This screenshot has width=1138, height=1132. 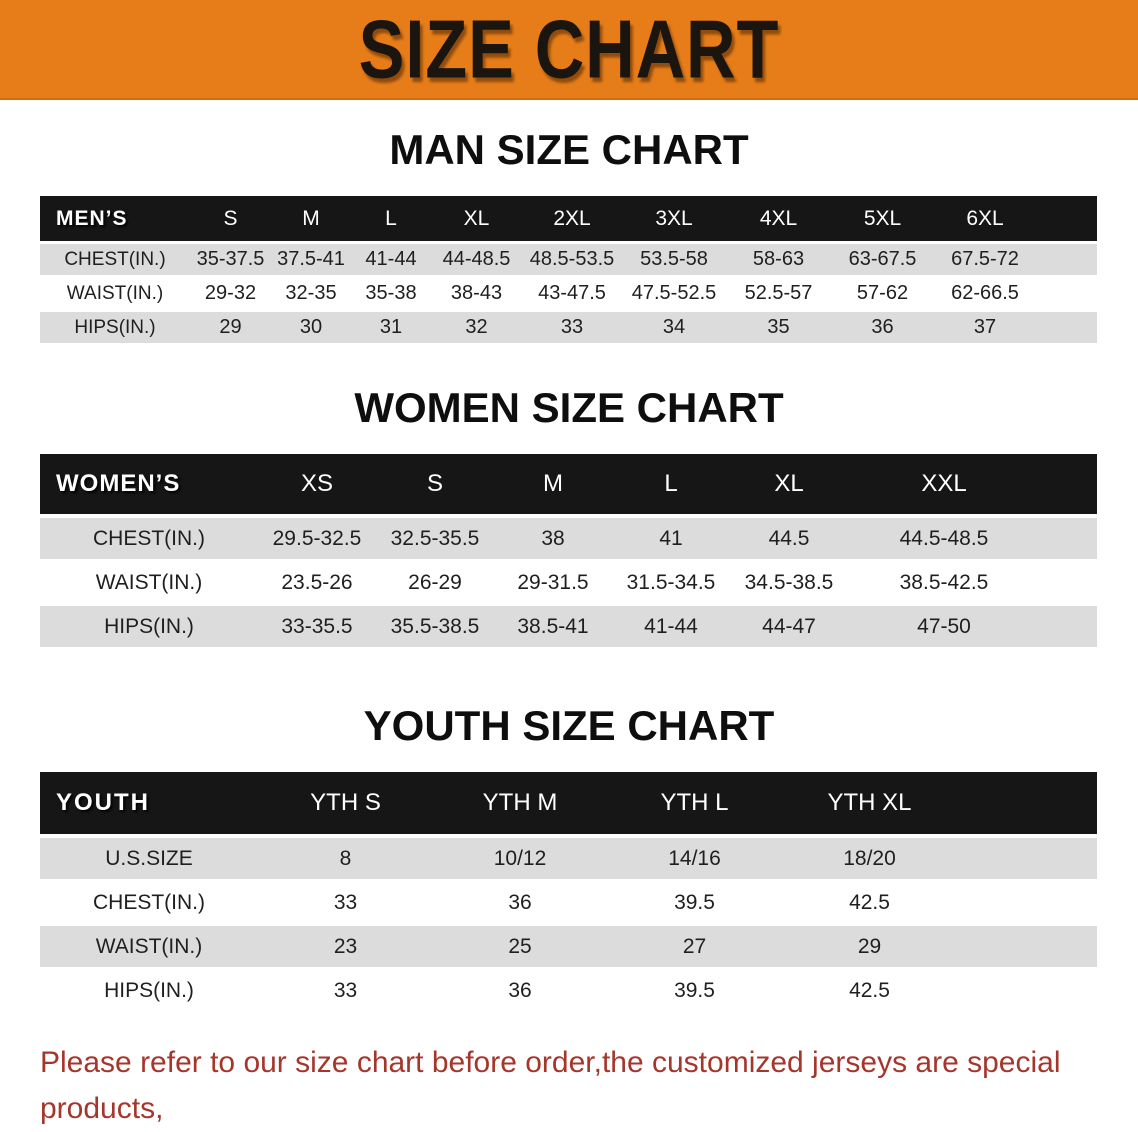 I want to click on cell: 57-62, so click(x=882, y=295).